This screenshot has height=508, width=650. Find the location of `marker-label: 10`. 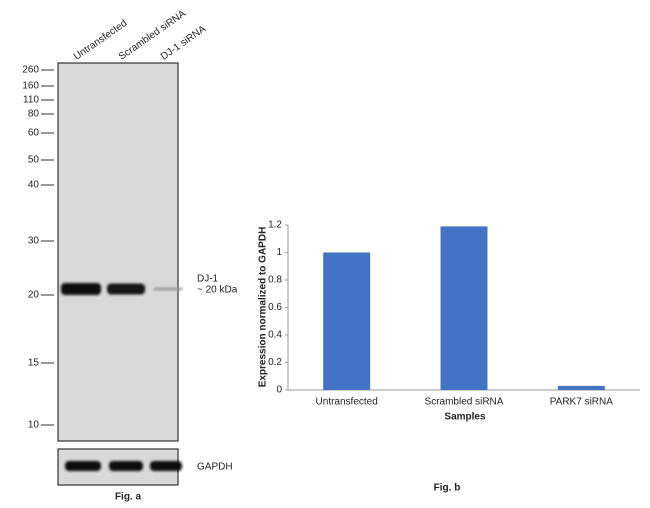

marker-label: 10 is located at coordinates (34, 425).